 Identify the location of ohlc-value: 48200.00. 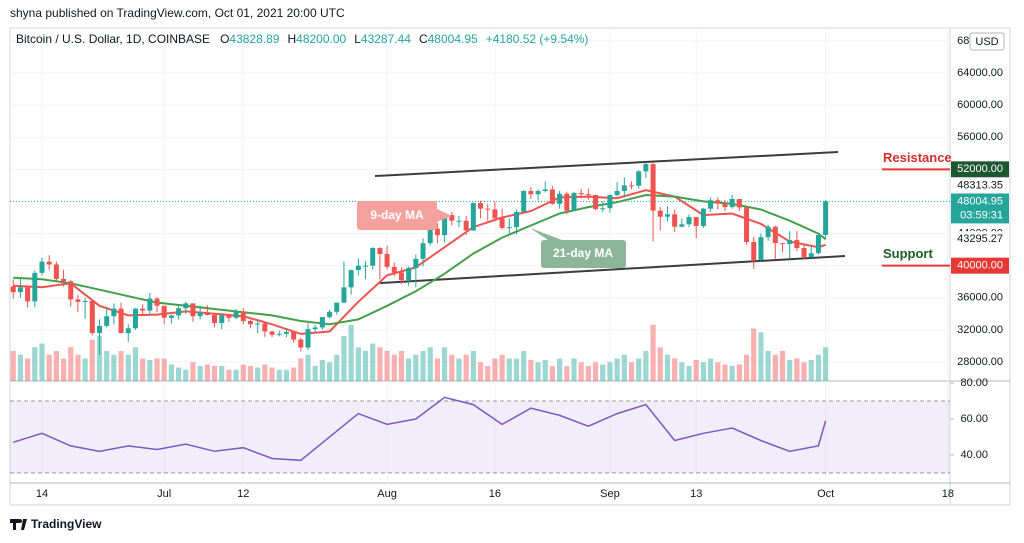
(321, 39).